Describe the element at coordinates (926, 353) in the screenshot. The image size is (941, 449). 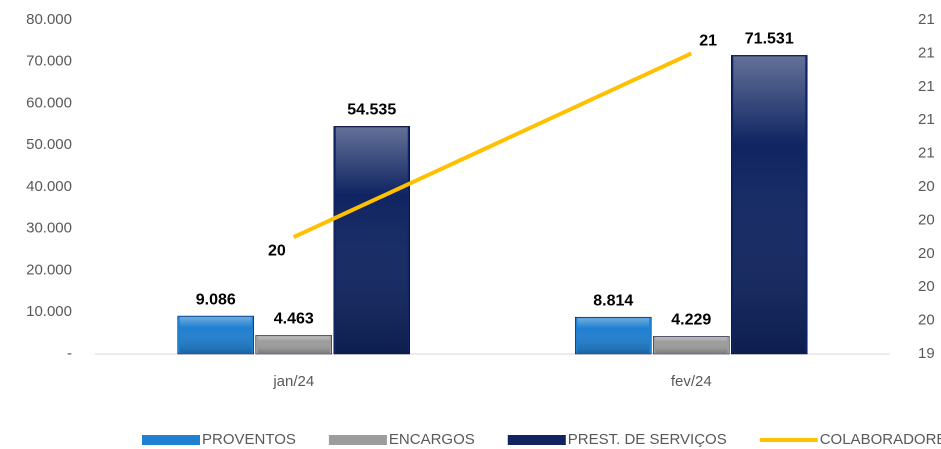
I see `y2-tick-label: 19` at that location.